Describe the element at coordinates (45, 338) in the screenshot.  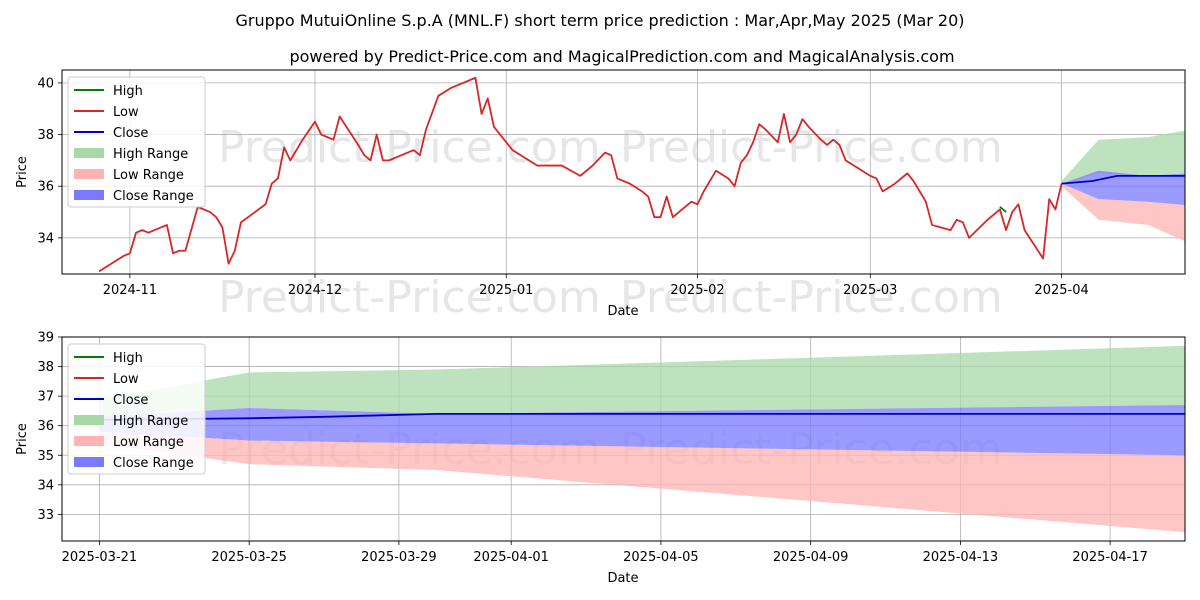
I see `bottom-y-tick-label: 39` at that location.